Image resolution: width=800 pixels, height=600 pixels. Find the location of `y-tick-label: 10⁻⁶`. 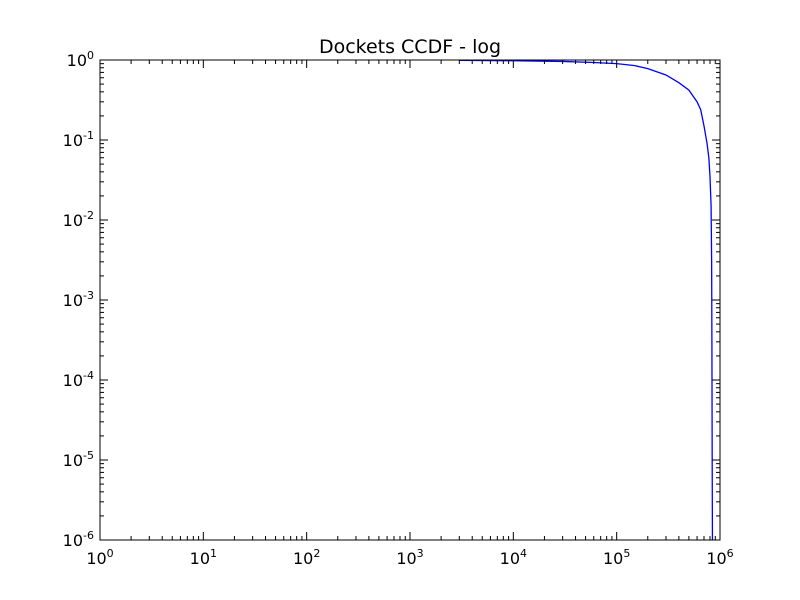

y-tick-label: 10⁻⁶ is located at coordinates (78, 539).